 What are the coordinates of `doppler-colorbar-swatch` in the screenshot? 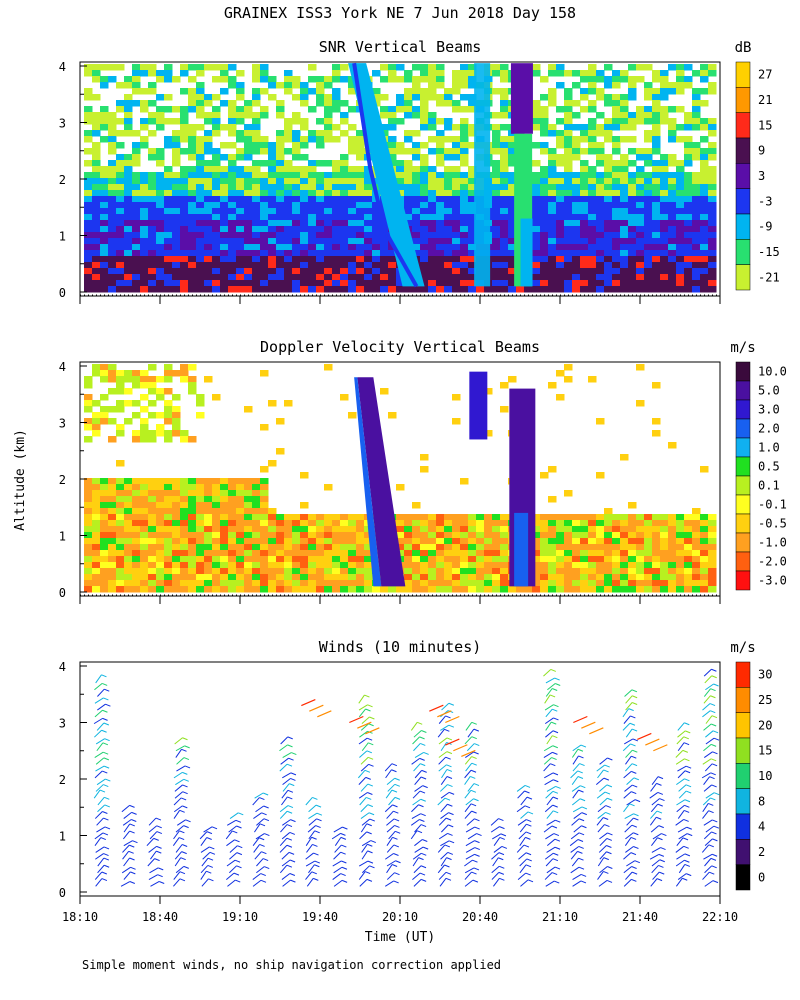 It's located at (743, 561).